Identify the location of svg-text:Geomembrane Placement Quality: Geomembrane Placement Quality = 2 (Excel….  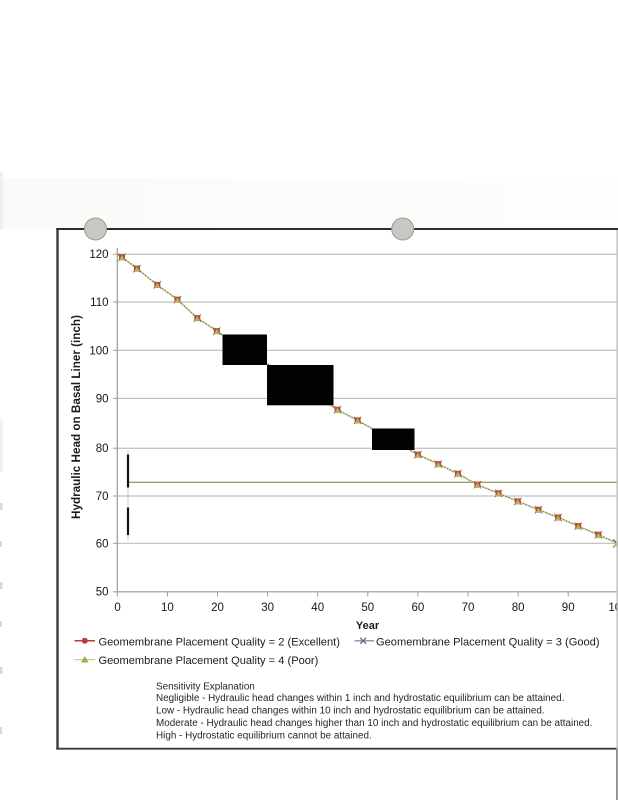
(219, 642).